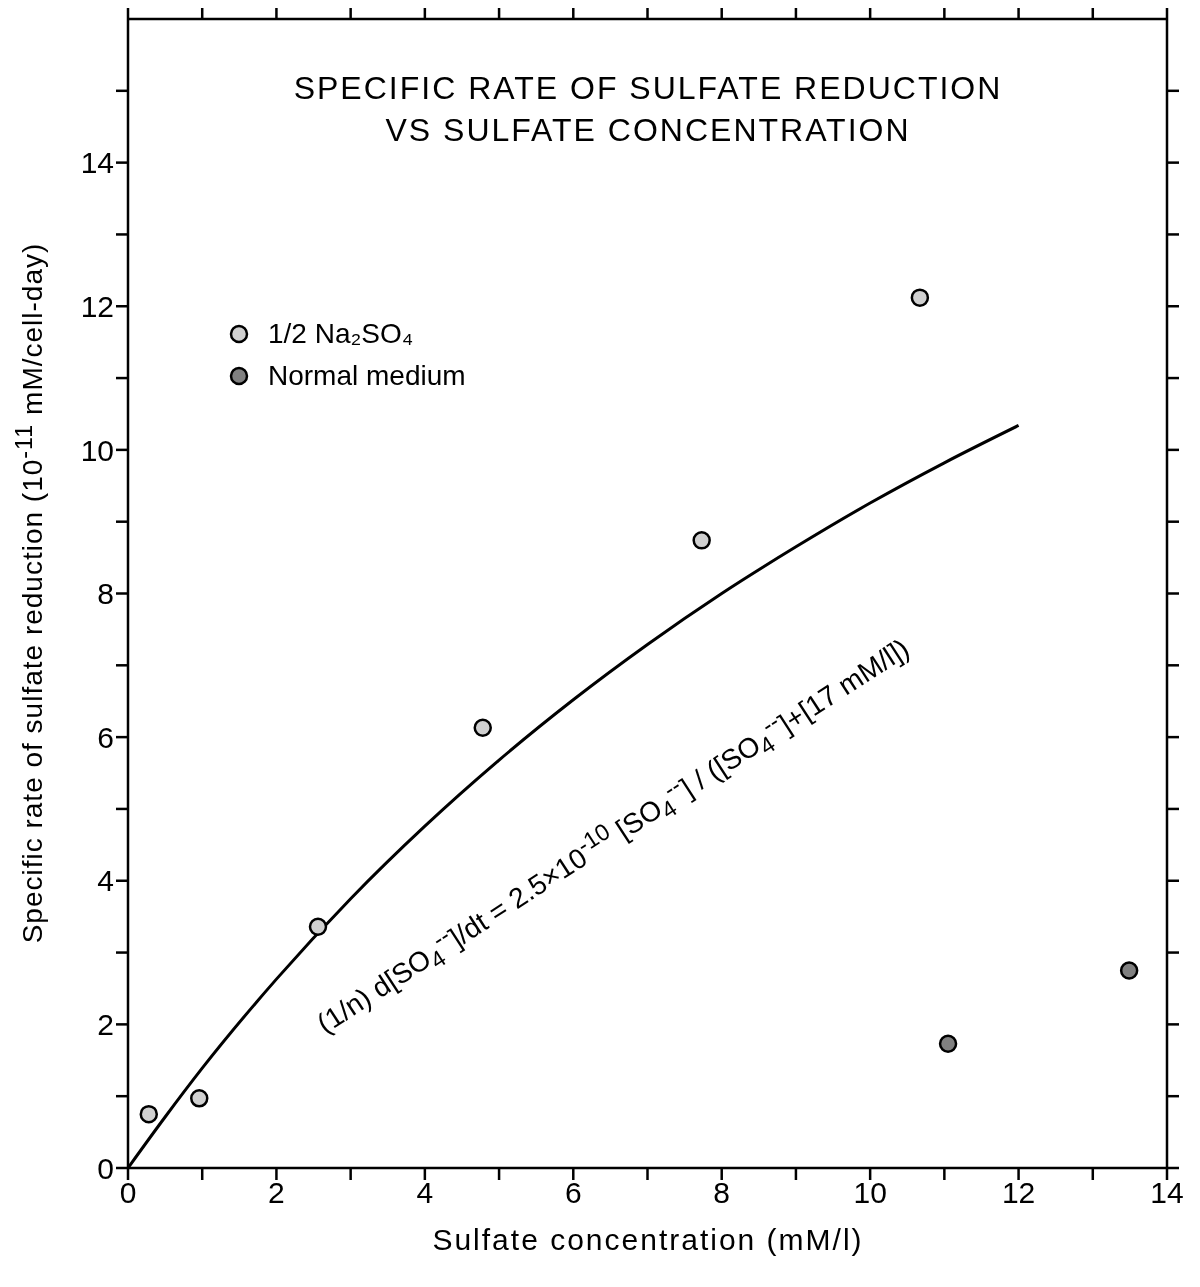 The image size is (1200, 1287). I want to click on x-tick-label: 8, so click(722, 1193).